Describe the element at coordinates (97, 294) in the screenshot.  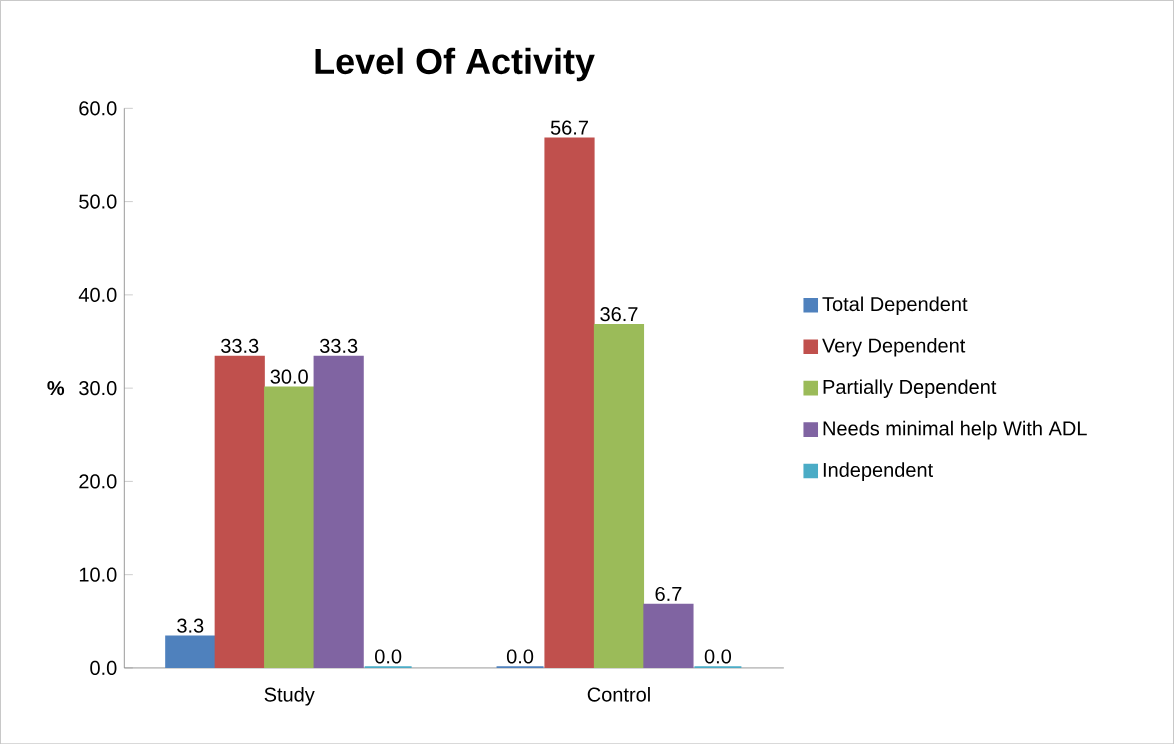
I see `y-tick-label: 40.0` at that location.